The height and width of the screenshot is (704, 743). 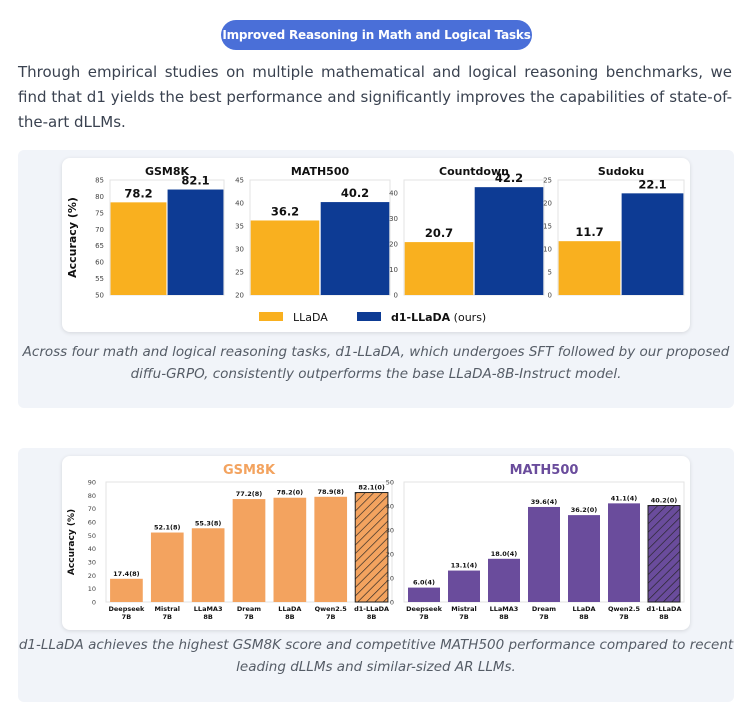 I want to click on legend-label-llada: LLaDA, so click(x=310, y=317).